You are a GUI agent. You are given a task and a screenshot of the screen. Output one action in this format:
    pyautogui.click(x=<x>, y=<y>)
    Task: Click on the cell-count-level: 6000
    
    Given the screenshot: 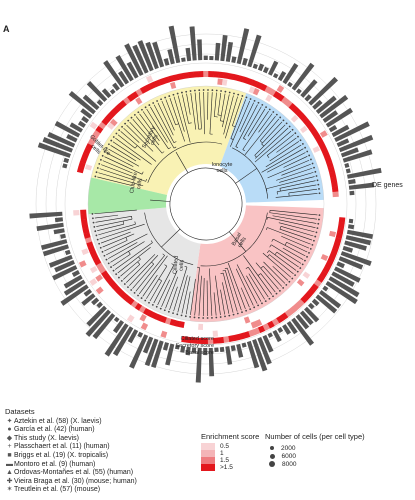 What is the action you would take?
    pyautogui.click(x=288, y=456)
    